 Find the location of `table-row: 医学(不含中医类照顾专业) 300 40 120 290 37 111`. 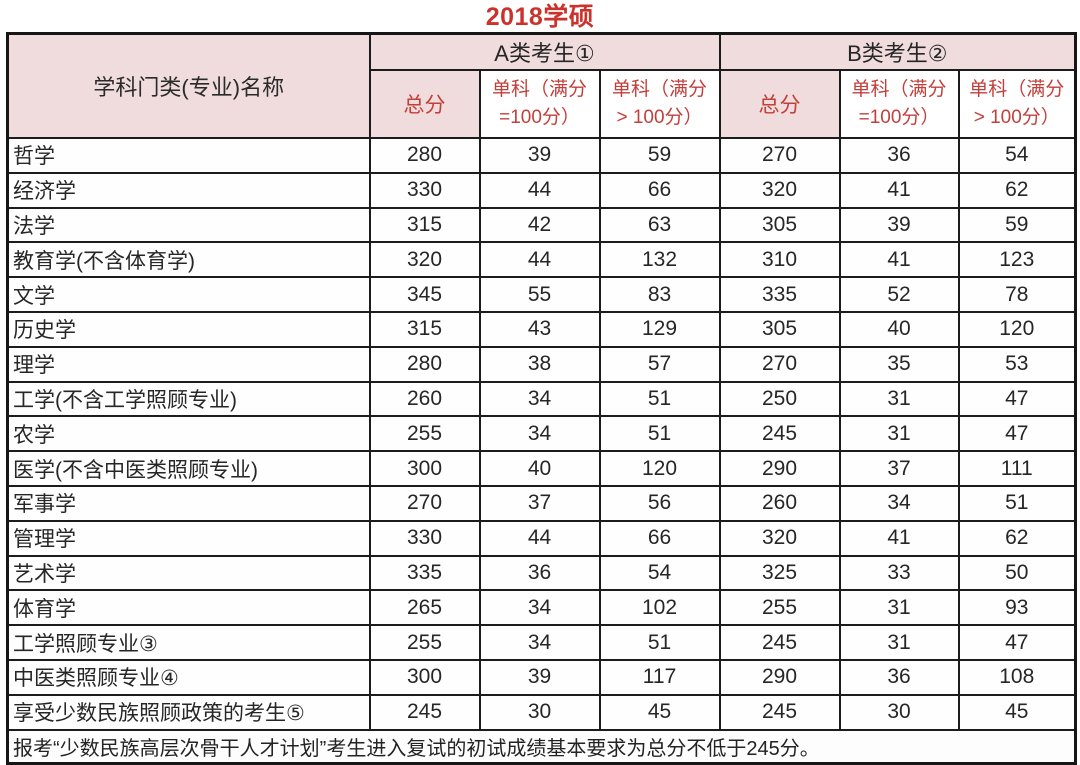

table-row: 医学(不含中医类照顾专业) 300 40 120 290 37 111 is located at coordinates (541, 468).